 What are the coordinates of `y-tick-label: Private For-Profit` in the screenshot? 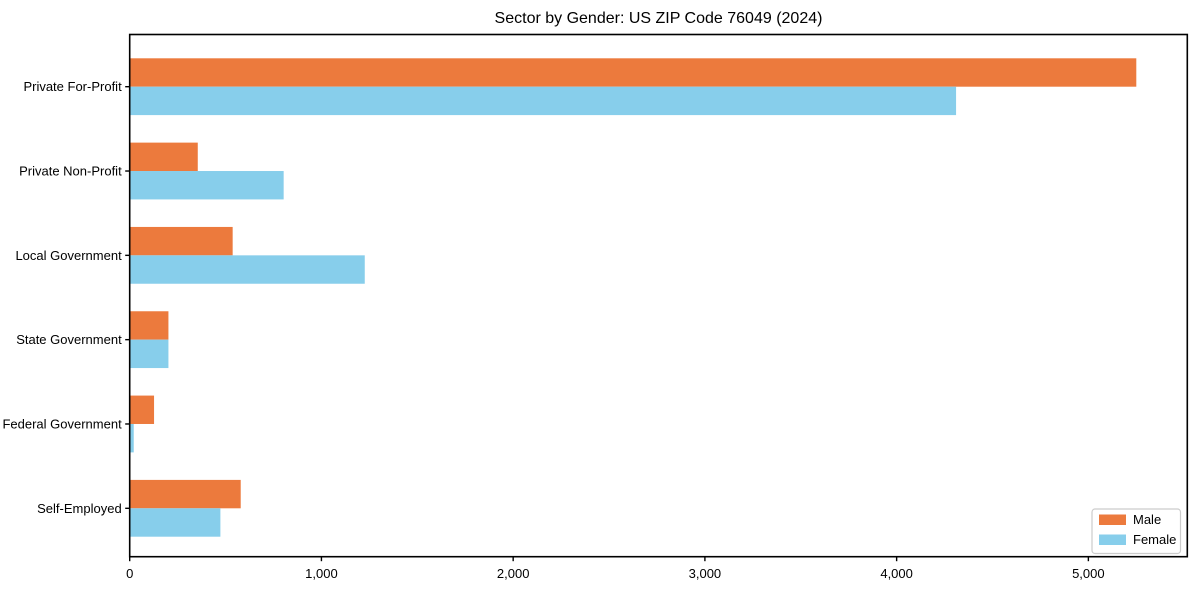 It's located at (72, 86).